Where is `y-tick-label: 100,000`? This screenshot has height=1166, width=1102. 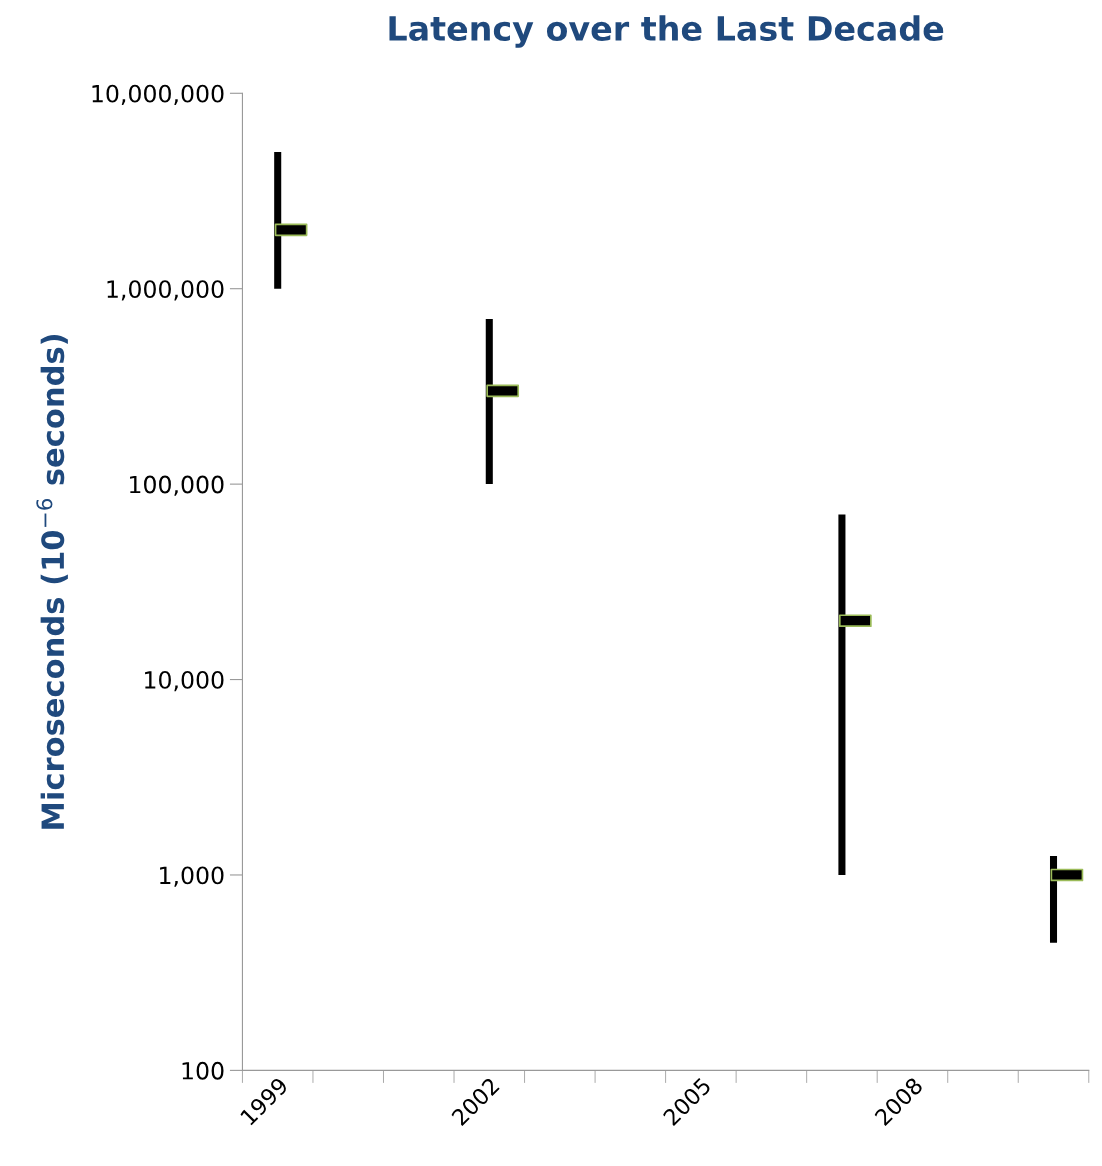
y-tick-label: 100,000 is located at coordinates (177, 485).